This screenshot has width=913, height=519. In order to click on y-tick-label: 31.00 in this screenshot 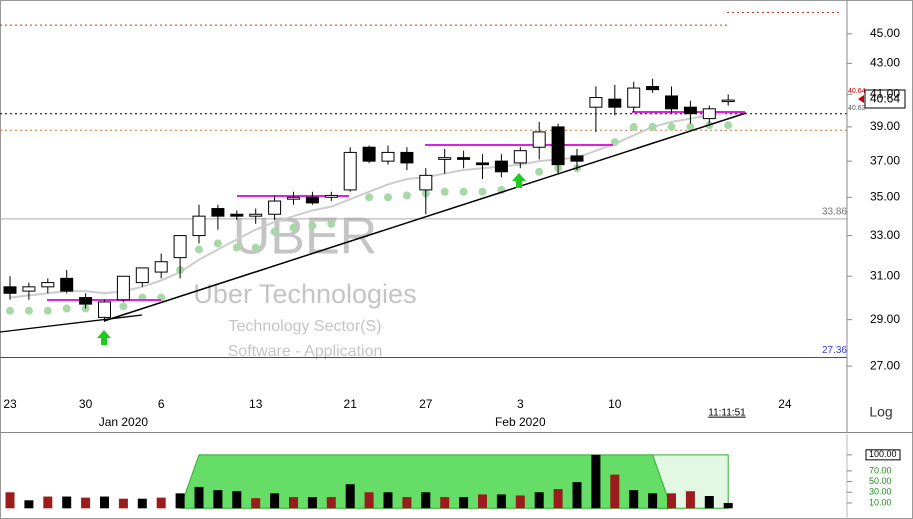, I will do `click(885, 275)`.